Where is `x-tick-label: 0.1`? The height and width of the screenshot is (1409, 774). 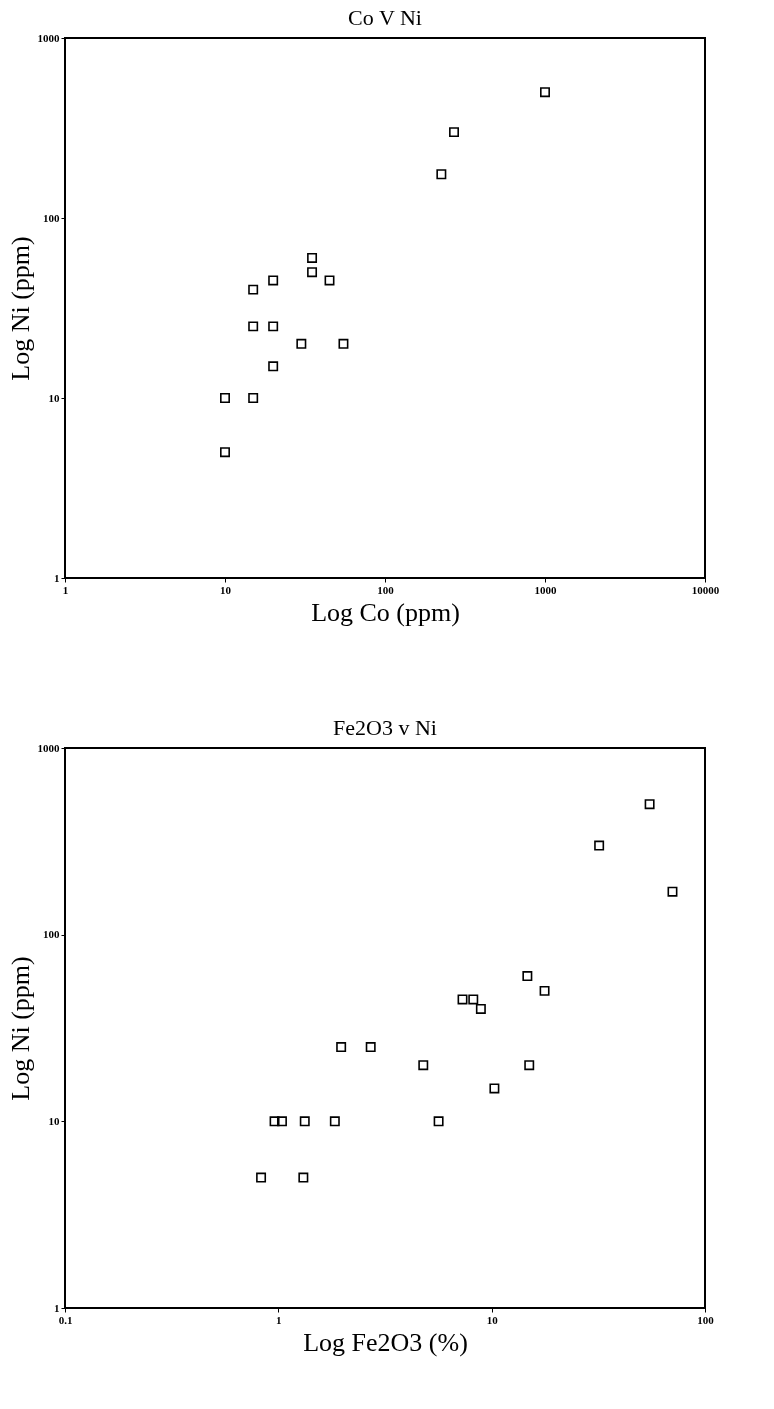
x-tick-label: 0.1 is located at coordinates (65, 1319).